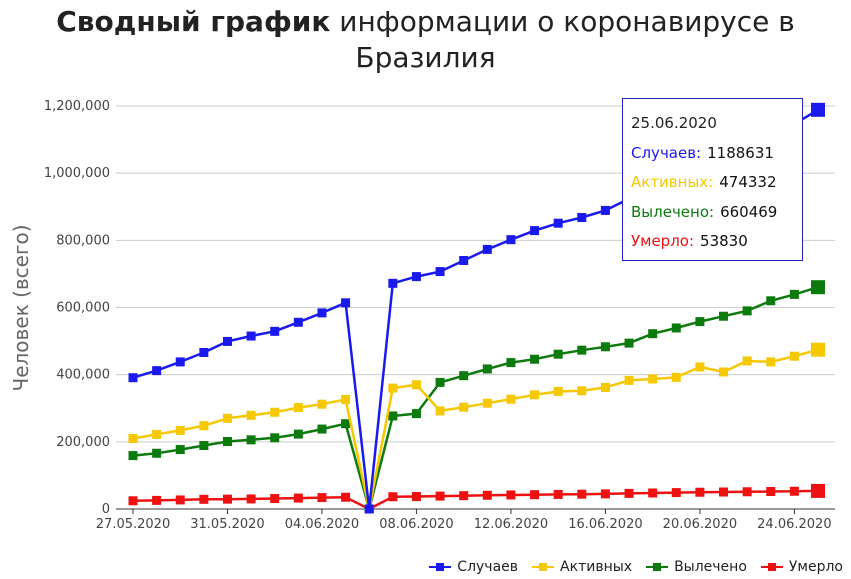  What do you see at coordinates (696, 567) in the screenshot?
I see `legend-item: Вылечено` at bounding box center [696, 567].